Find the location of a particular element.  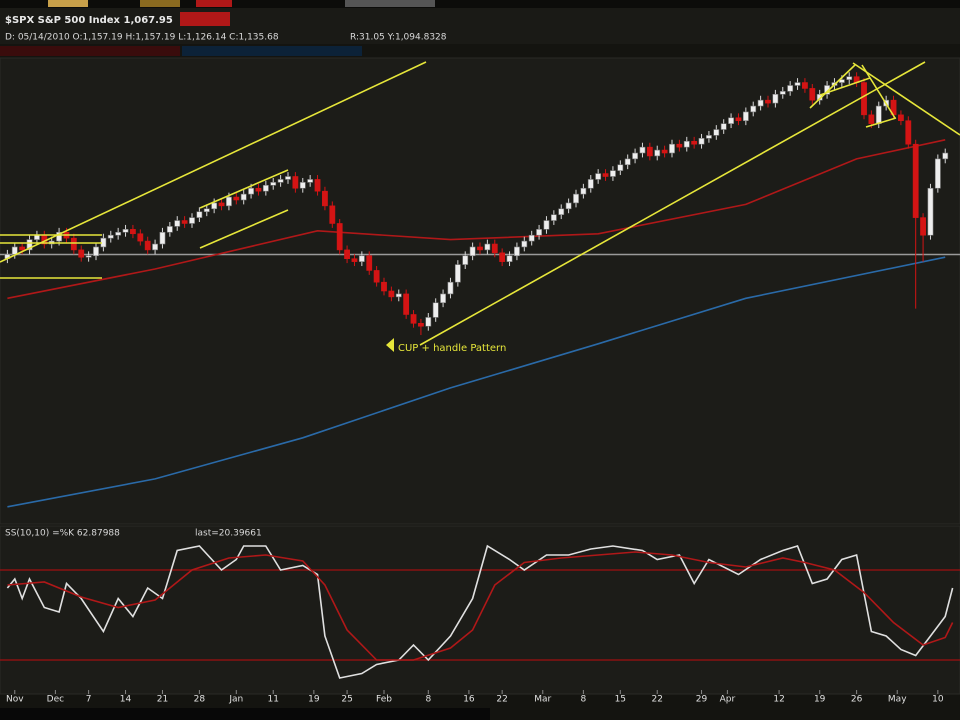

x-tick-label: 16 is located at coordinates (469, 700).